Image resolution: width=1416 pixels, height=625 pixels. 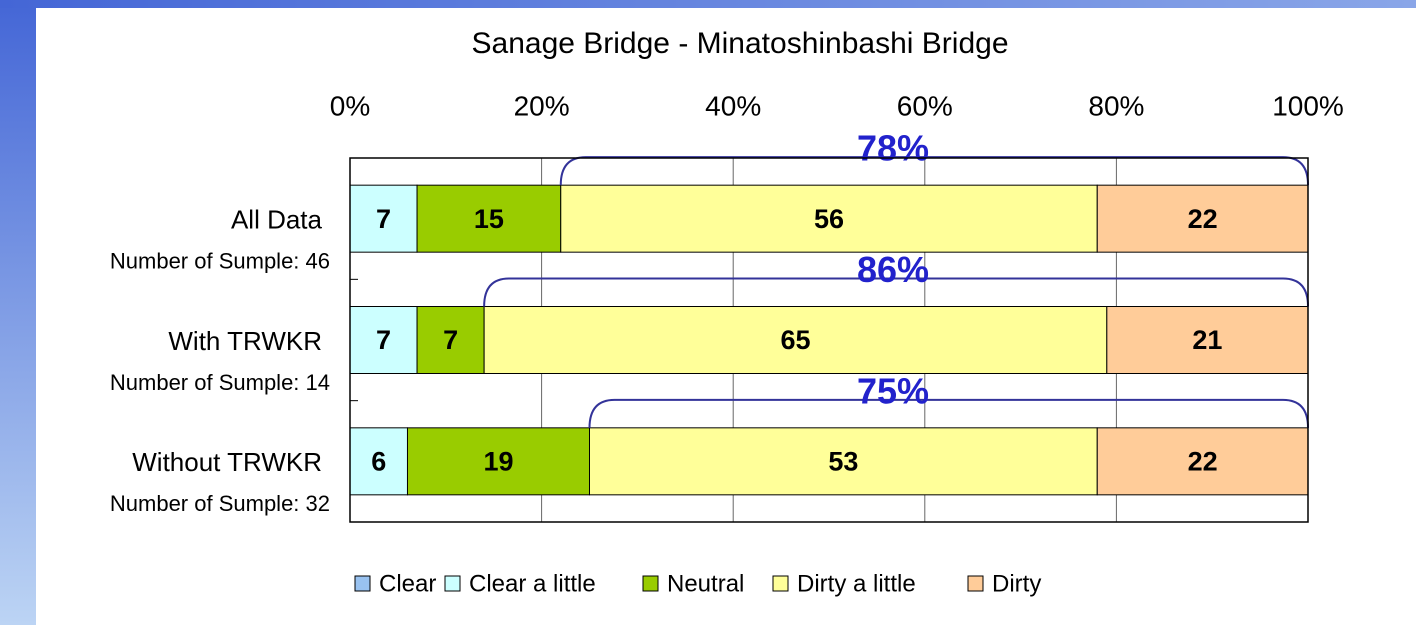 I want to click on data-label: 21, so click(x=1207, y=340).